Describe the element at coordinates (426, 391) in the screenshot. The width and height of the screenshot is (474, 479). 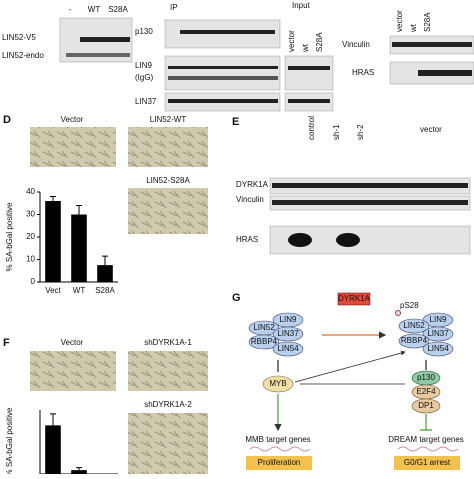
I see `dream-label: E2F4` at that location.